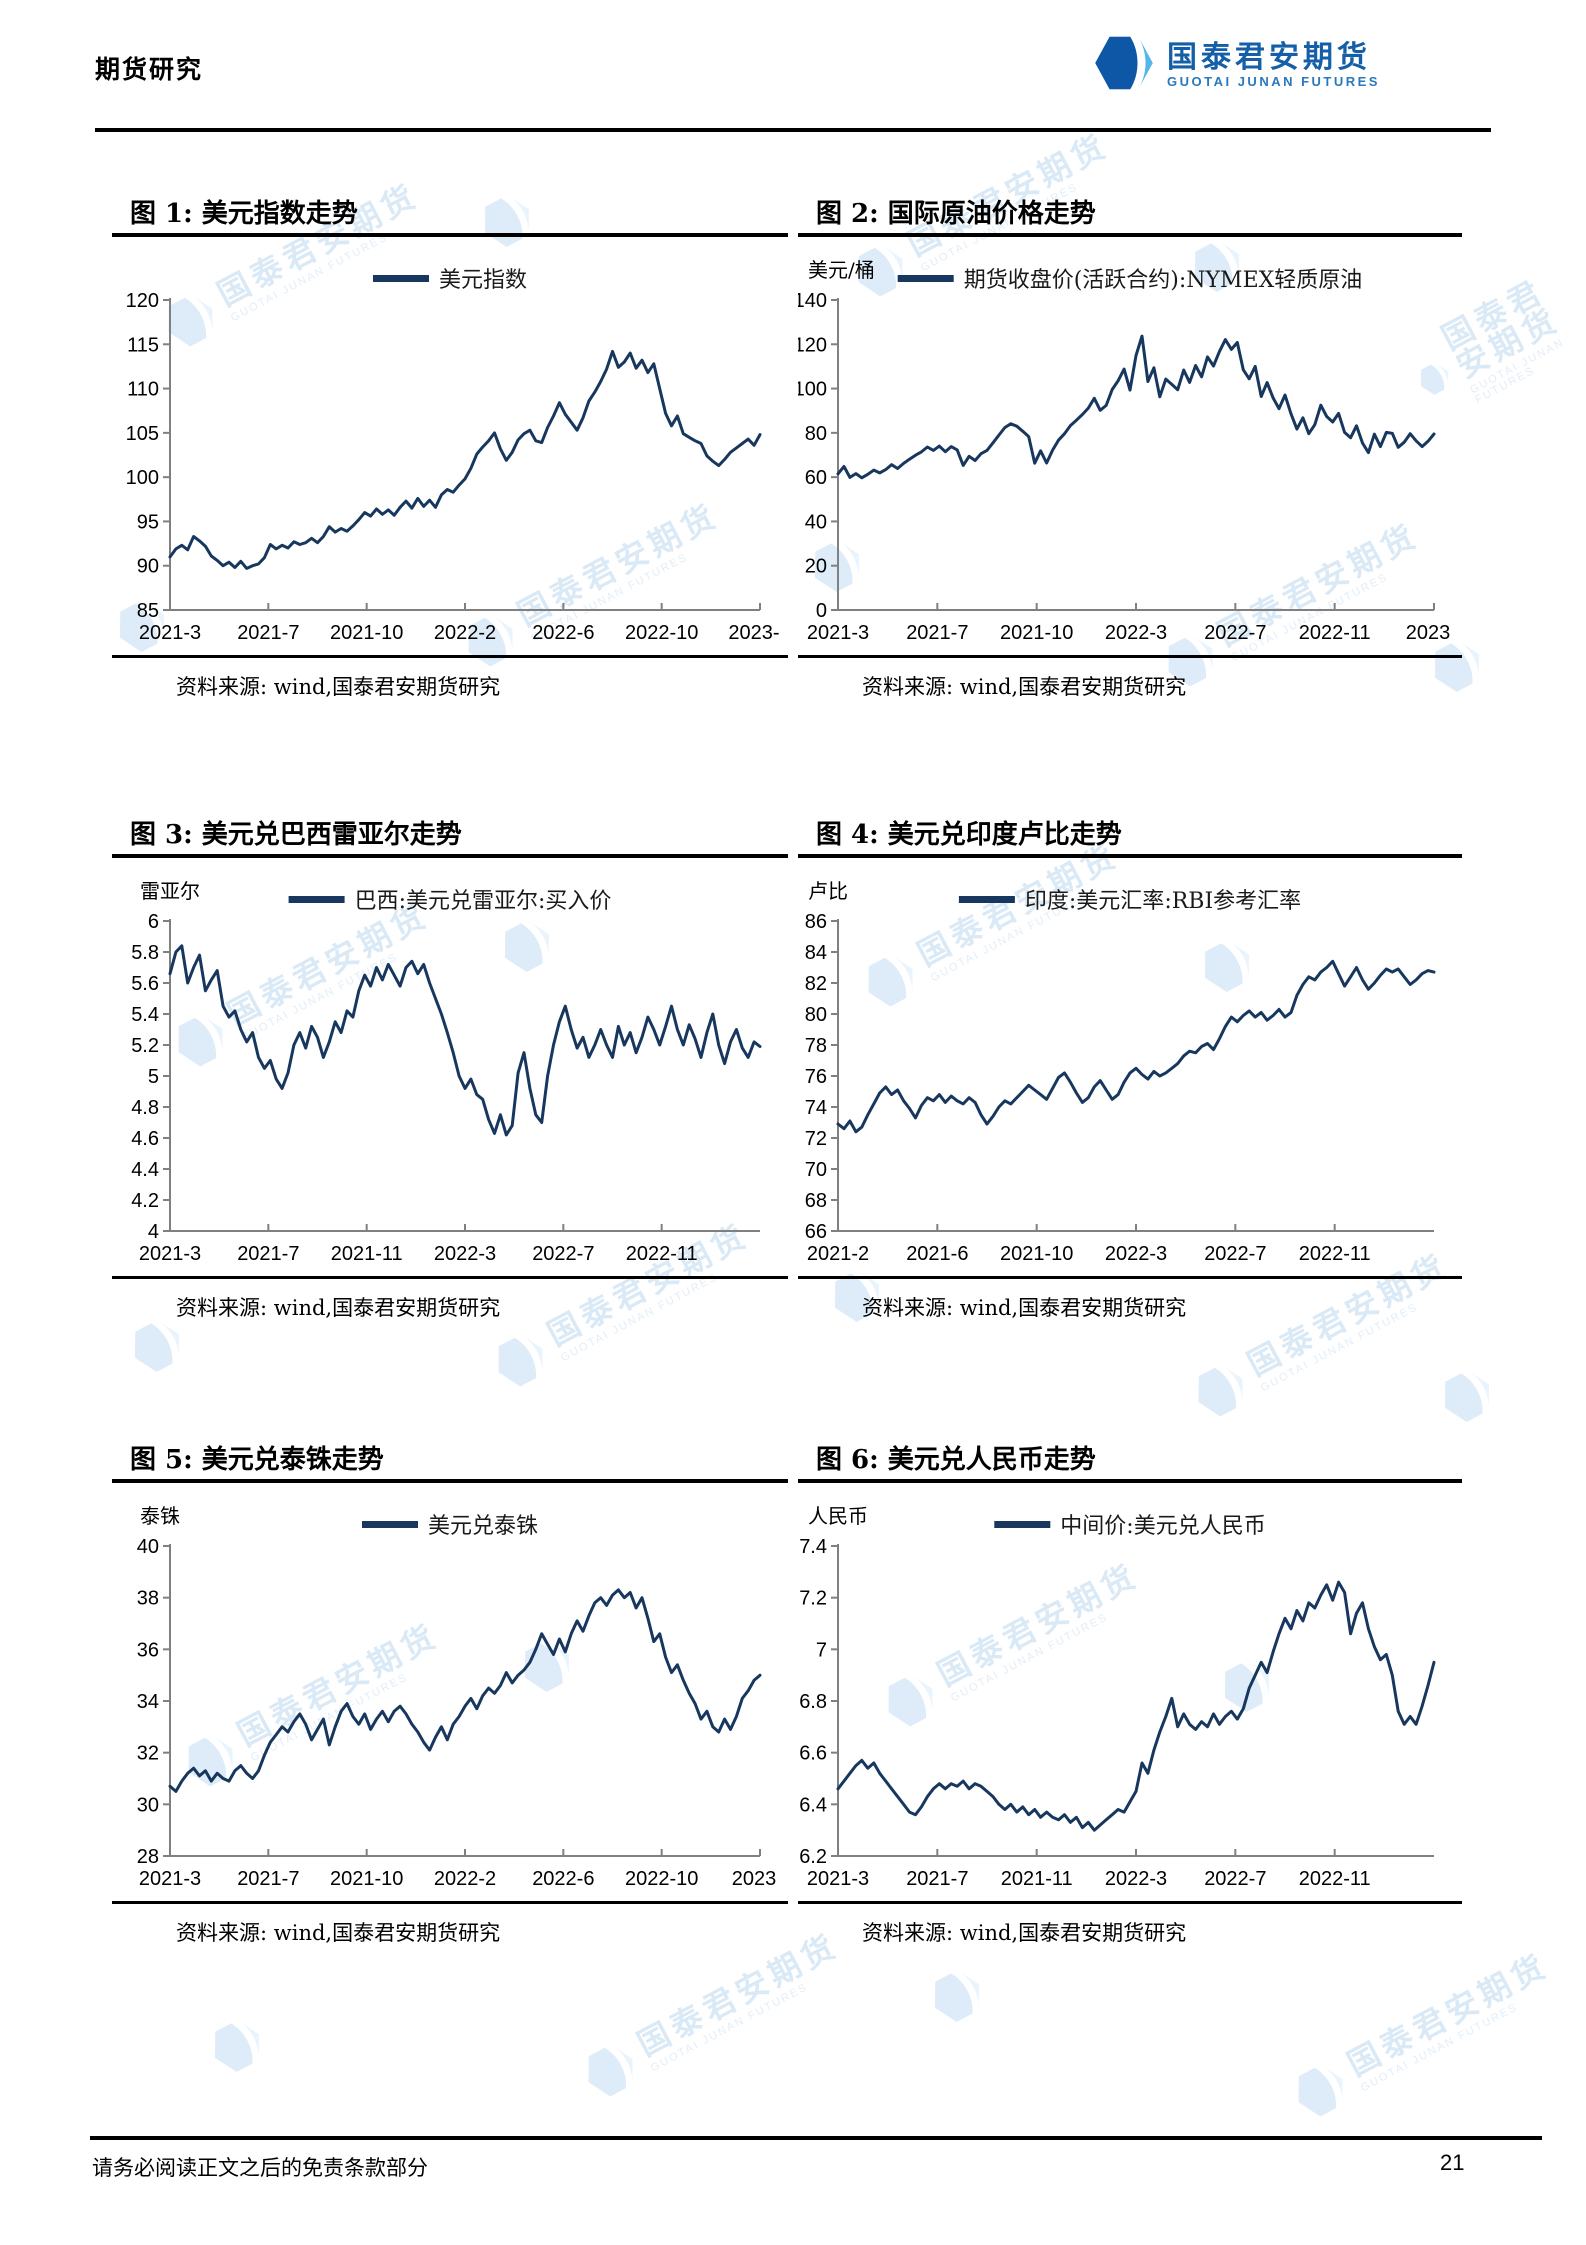  Describe the element at coordinates (937, 1254) in the screenshot. I see `chart-text: 2021-6` at that location.